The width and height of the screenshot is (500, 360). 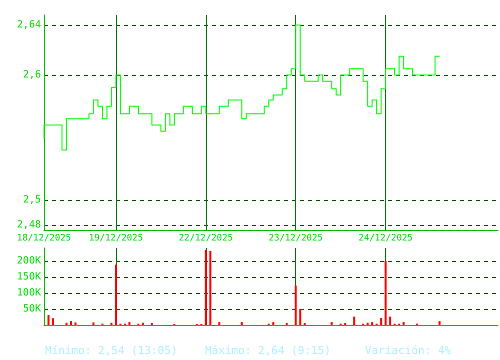 What do you see at coordinates (111, 350) in the screenshot?
I see `text: Mínimo: 2,54 (13:05)` at bounding box center [111, 350].